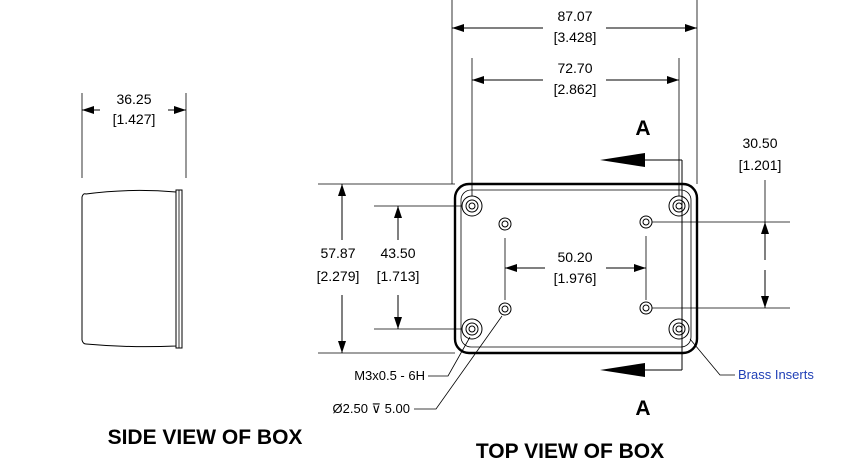 This screenshot has height=466, width=850. Describe the element at coordinates (133, 99) in the screenshot. I see `side-width-mm: 36.25` at that location.